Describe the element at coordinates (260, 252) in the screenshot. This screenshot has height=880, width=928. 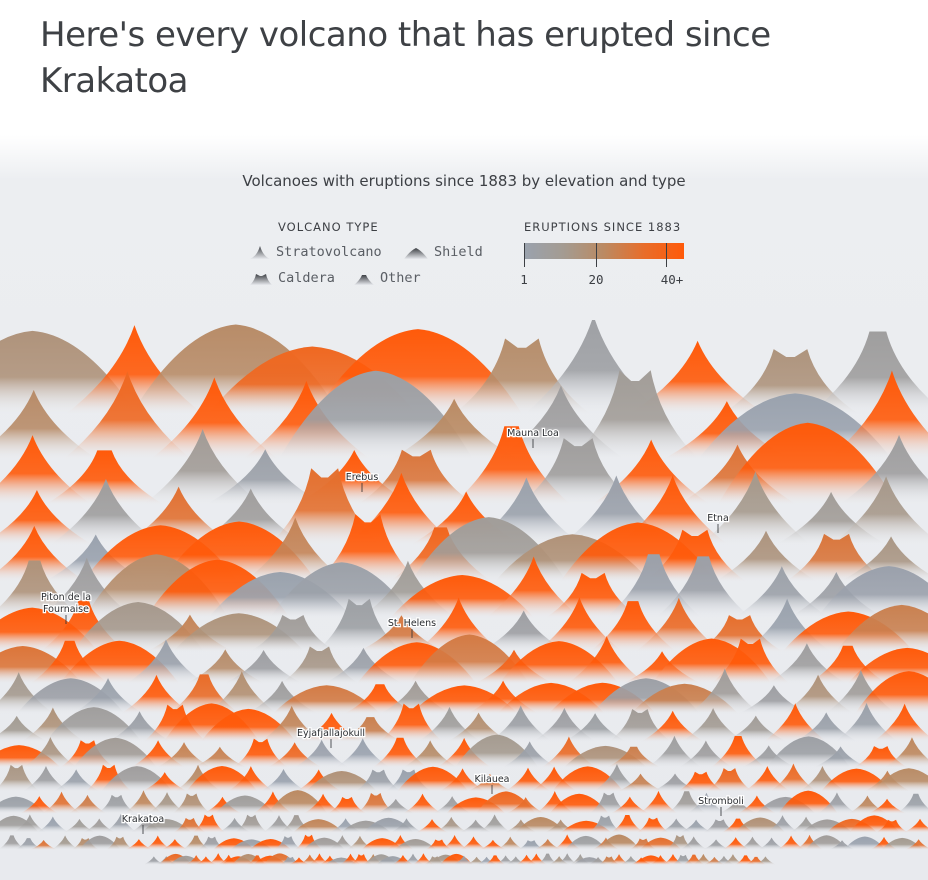
I see `stratovolcano-icon` at that location.